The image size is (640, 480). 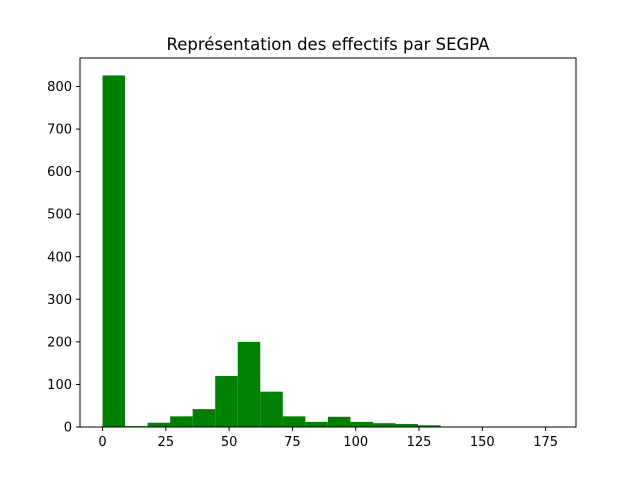 What do you see at coordinates (59, 342) in the screenshot?
I see `y-tick-label: 200` at bounding box center [59, 342].